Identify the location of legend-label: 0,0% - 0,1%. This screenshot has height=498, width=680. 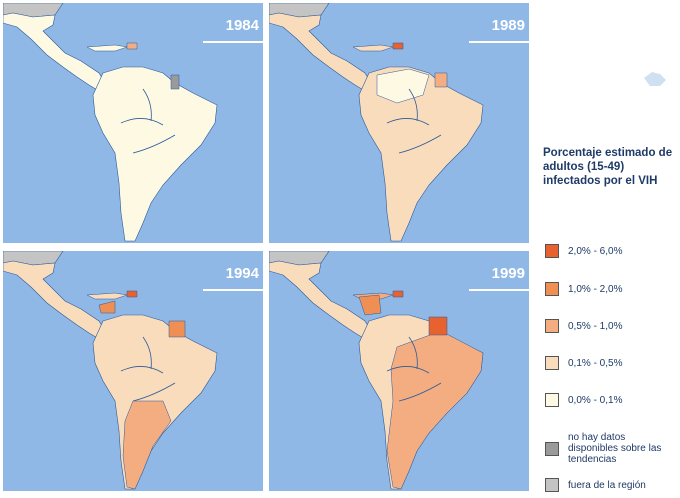
(595, 400).